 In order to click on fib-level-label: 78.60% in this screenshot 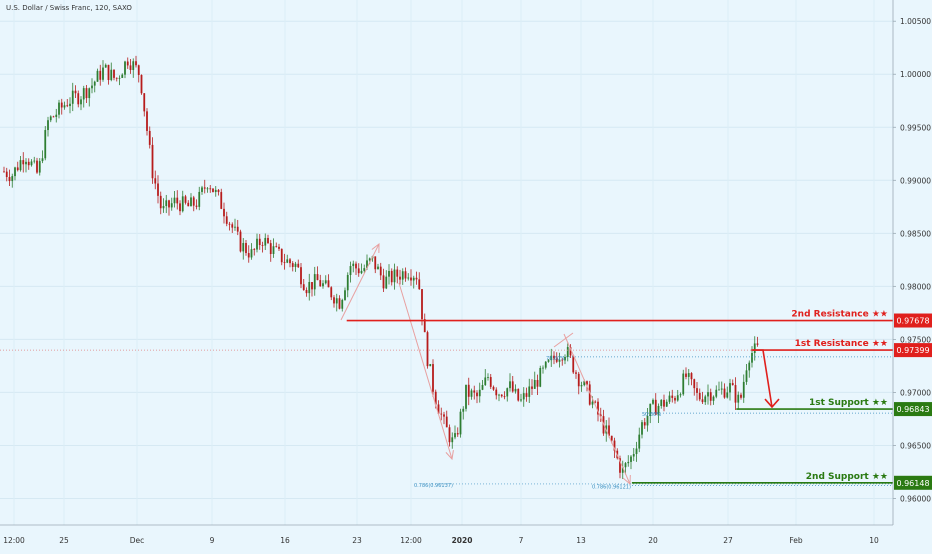, I will do `click(555, 359)`.